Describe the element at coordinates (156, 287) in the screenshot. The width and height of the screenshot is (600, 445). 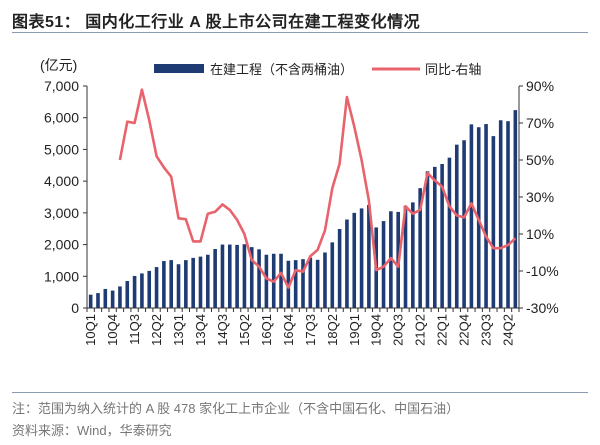
I see `bar-12Q2` at that location.